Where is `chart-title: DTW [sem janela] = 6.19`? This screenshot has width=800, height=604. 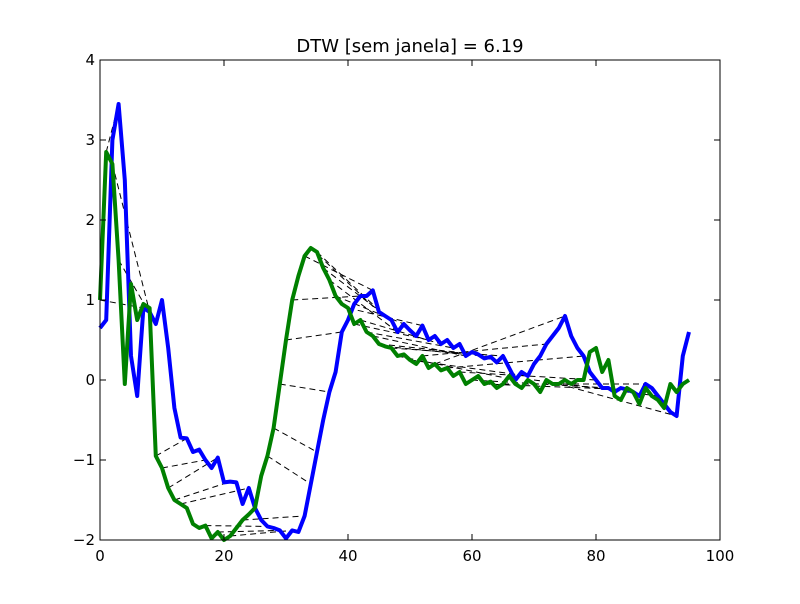
chart-title: DTW [sem janela] = 6.19 is located at coordinates (409, 46).